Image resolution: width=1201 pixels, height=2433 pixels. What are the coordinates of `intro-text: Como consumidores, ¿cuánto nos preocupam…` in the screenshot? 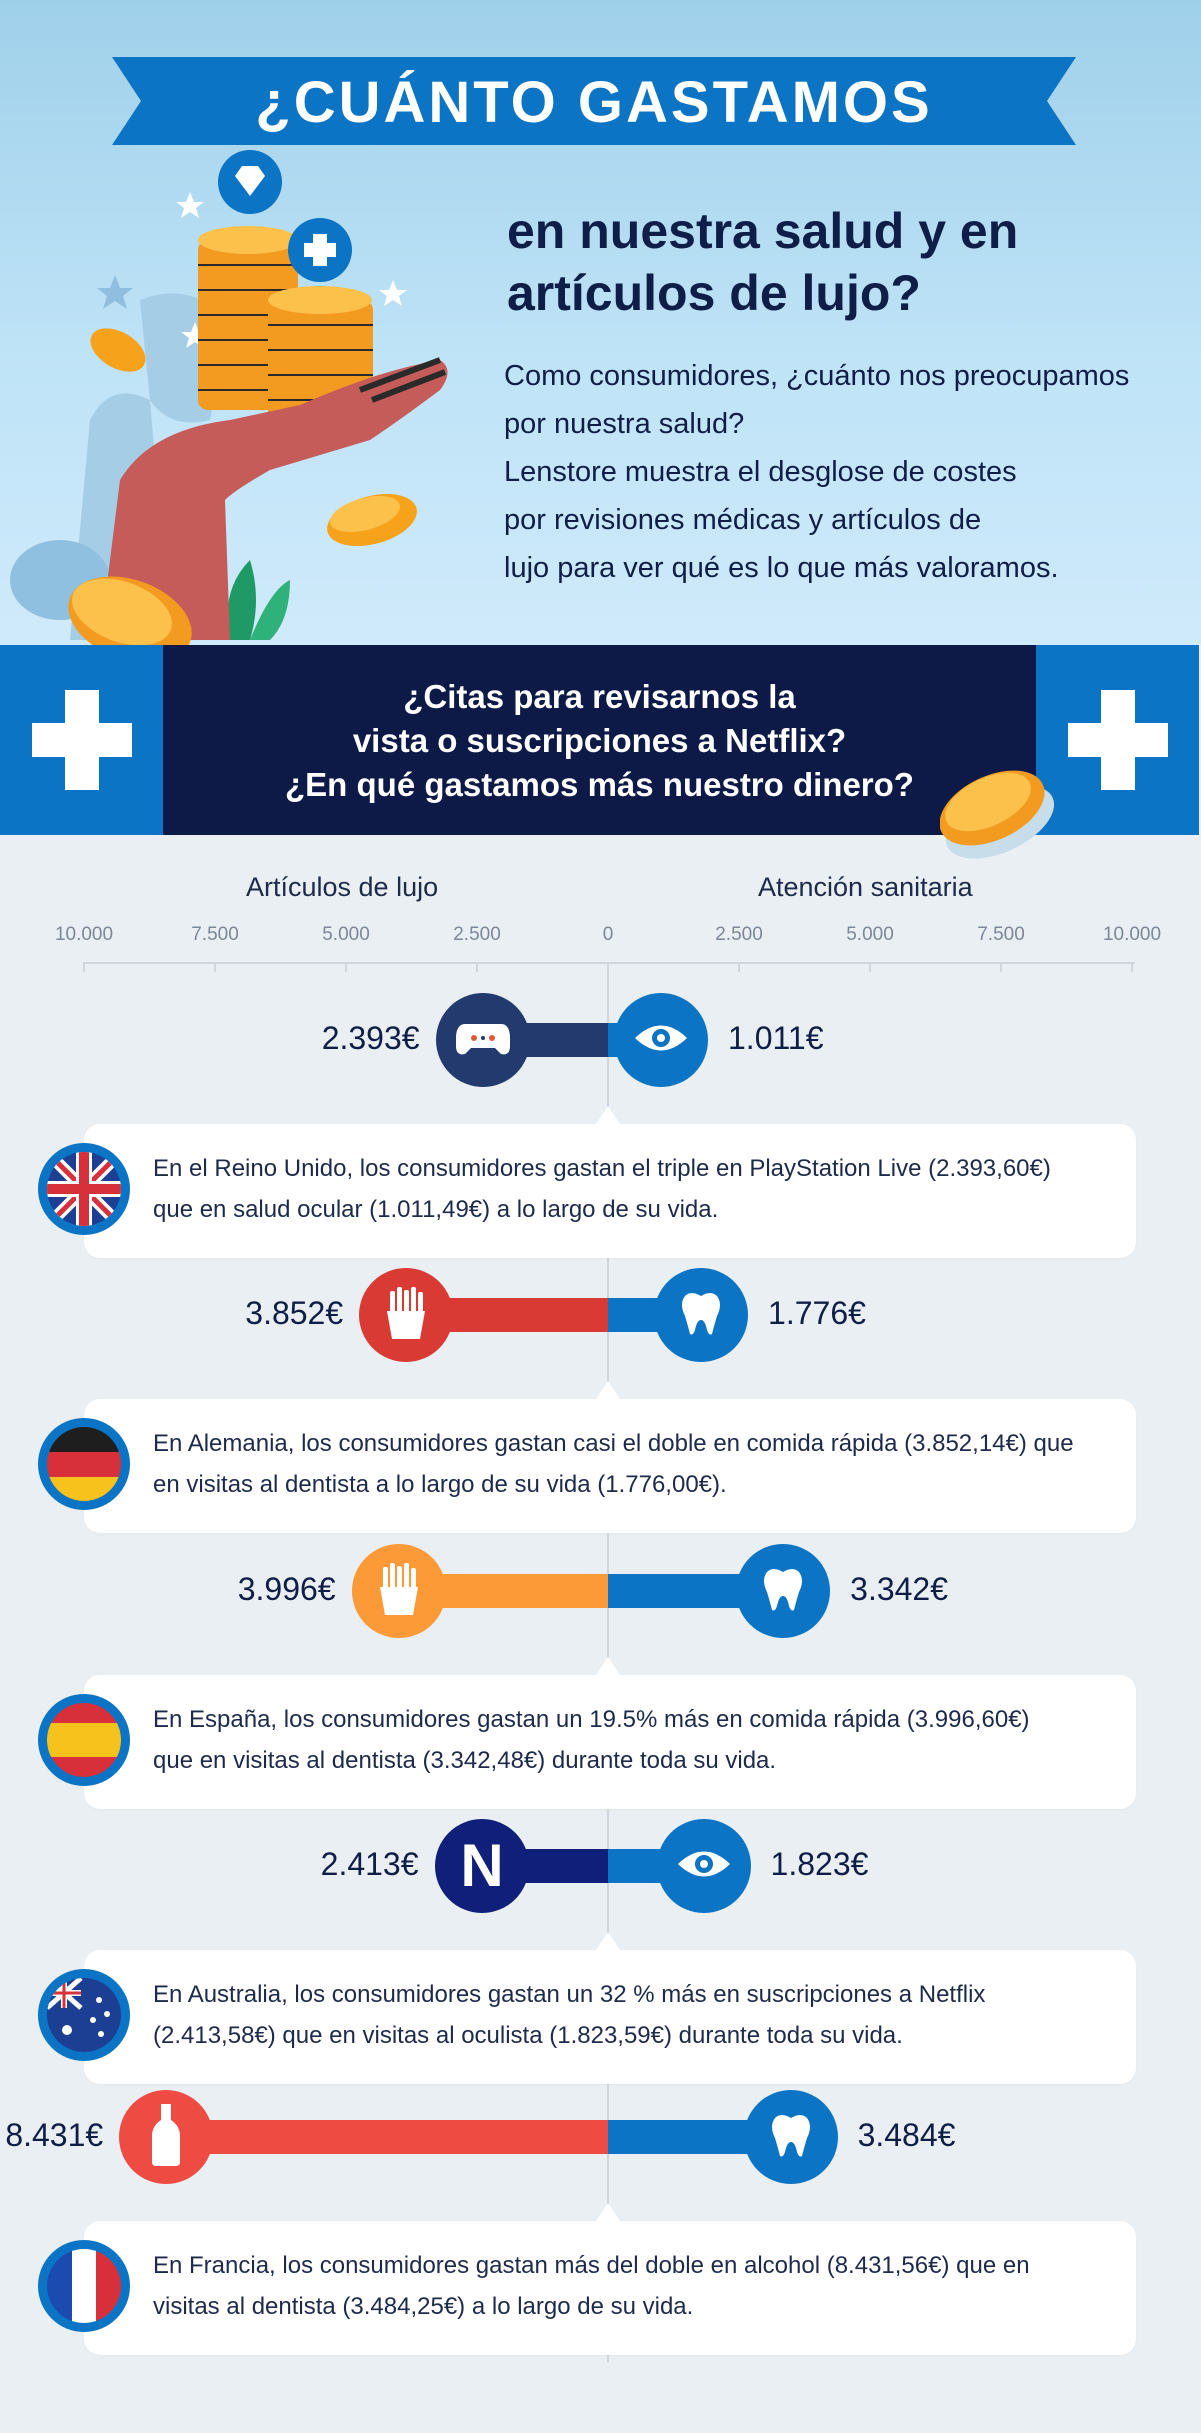 It's located at (844, 472).